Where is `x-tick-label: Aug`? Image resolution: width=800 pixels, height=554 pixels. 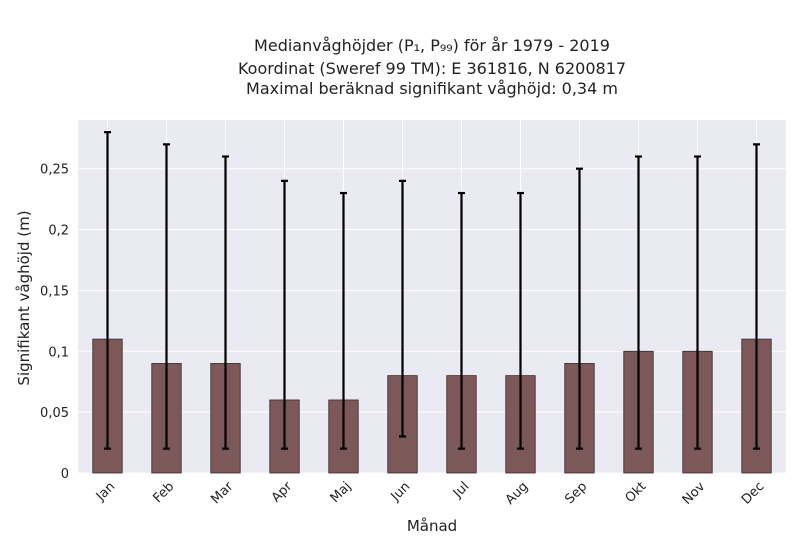
x-tick-label: Aug is located at coordinates (517, 493).